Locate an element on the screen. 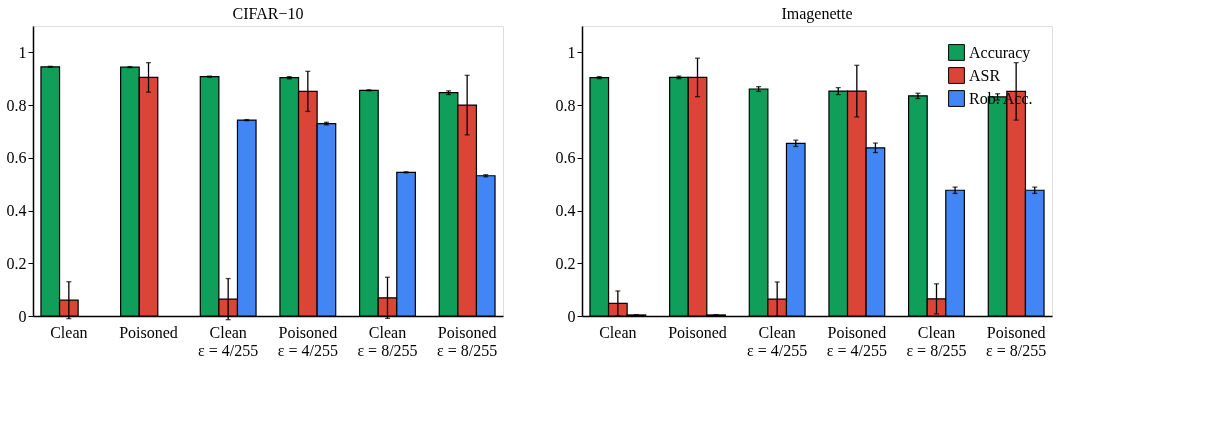  chart-title: Imagenette is located at coordinates (817, 14).